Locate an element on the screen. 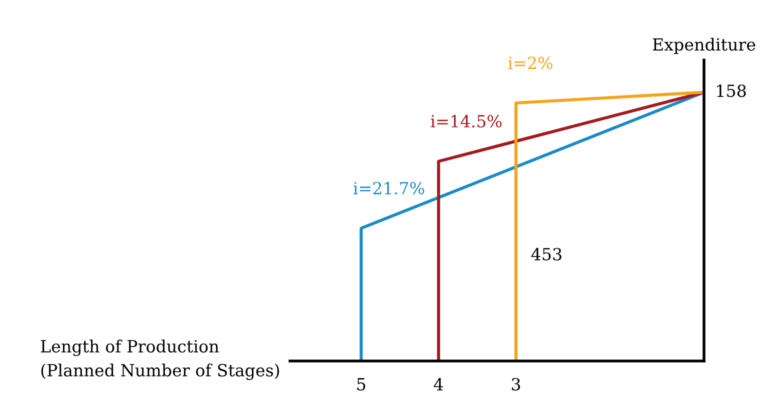 Image resolution: width=775 pixels, height=405 pixels. annotation: 453 is located at coordinates (546, 254).